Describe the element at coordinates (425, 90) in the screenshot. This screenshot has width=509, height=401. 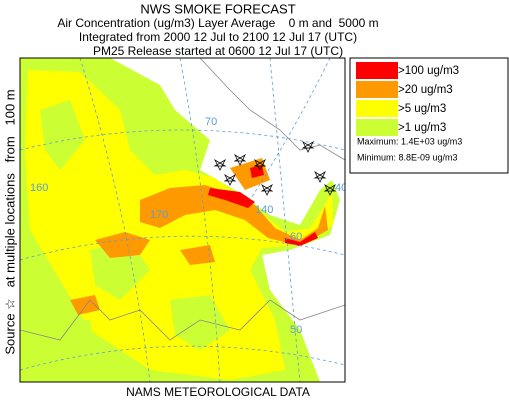
I see `legend-label: >20 ug/m3` at that location.